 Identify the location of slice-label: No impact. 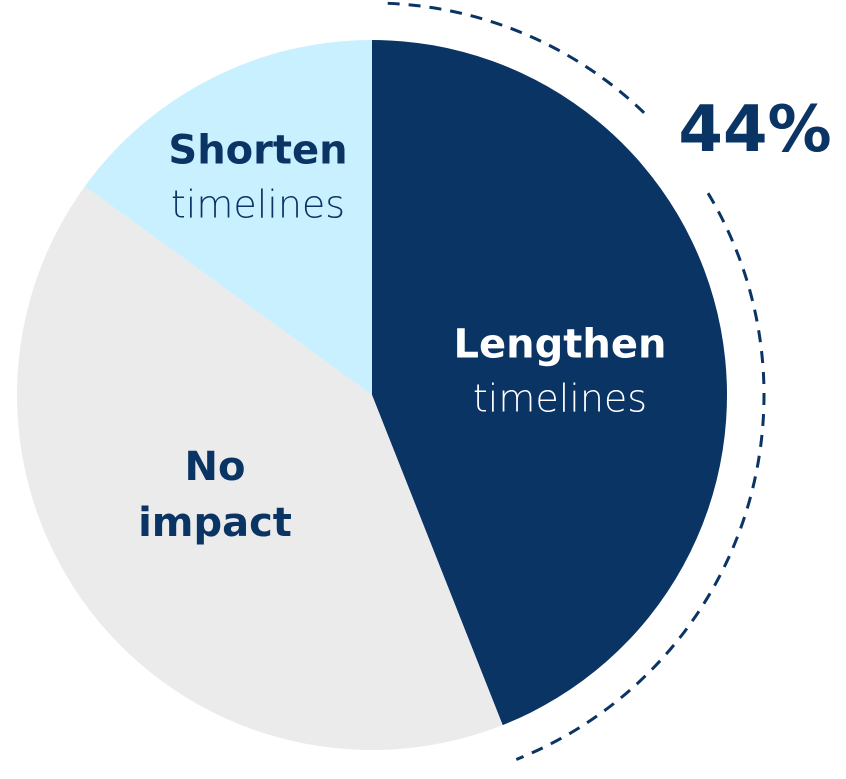
(215, 495).